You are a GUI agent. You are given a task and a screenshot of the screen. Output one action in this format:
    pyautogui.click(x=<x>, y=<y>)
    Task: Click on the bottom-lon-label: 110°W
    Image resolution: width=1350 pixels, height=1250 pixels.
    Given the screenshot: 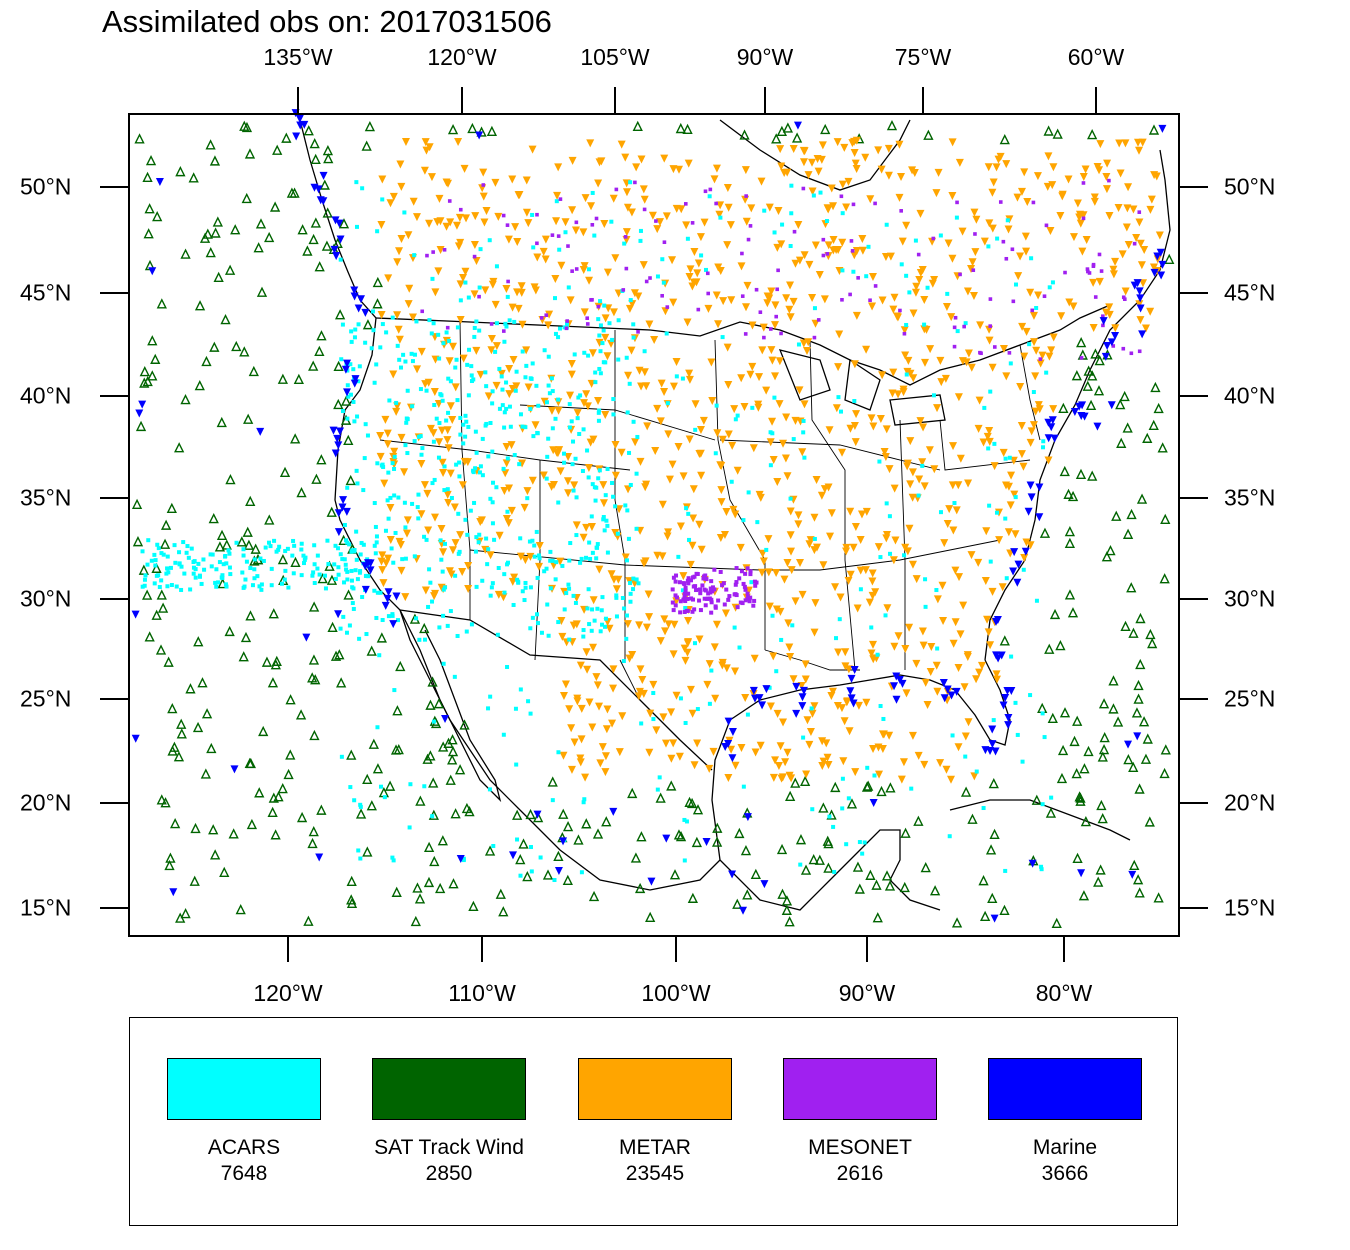 What is the action you would take?
    pyautogui.click(x=482, y=993)
    